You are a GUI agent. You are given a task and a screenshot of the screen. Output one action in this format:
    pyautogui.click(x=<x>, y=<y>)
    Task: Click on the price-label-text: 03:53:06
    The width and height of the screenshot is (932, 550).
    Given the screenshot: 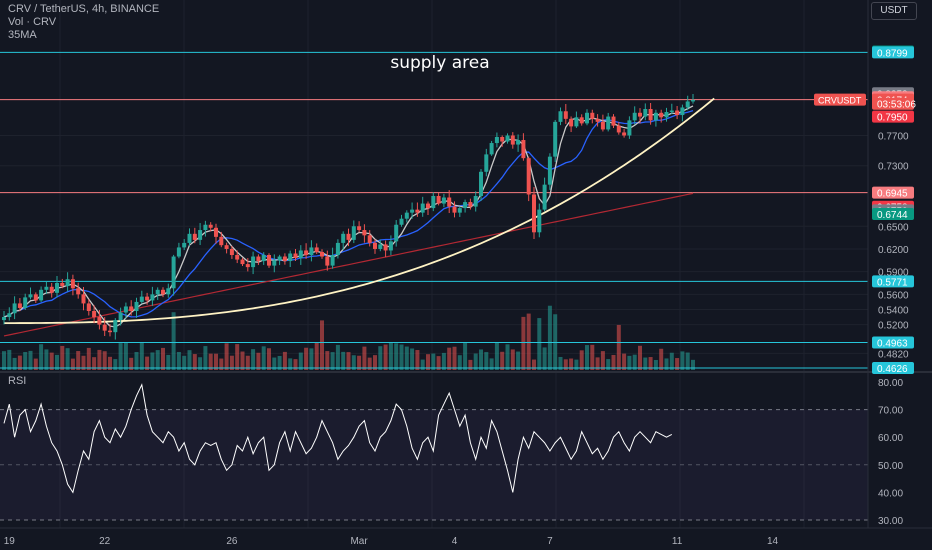 What is the action you would take?
    pyautogui.click(x=896, y=105)
    